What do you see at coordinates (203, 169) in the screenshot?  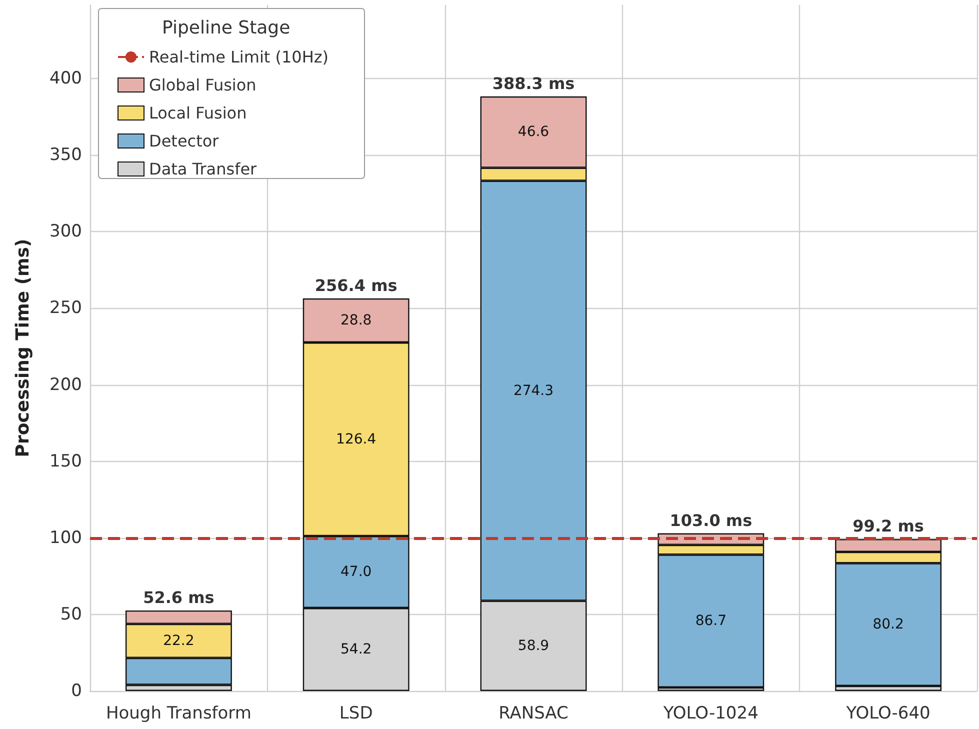 I see `legend-label: Data Transfer` at bounding box center [203, 169].